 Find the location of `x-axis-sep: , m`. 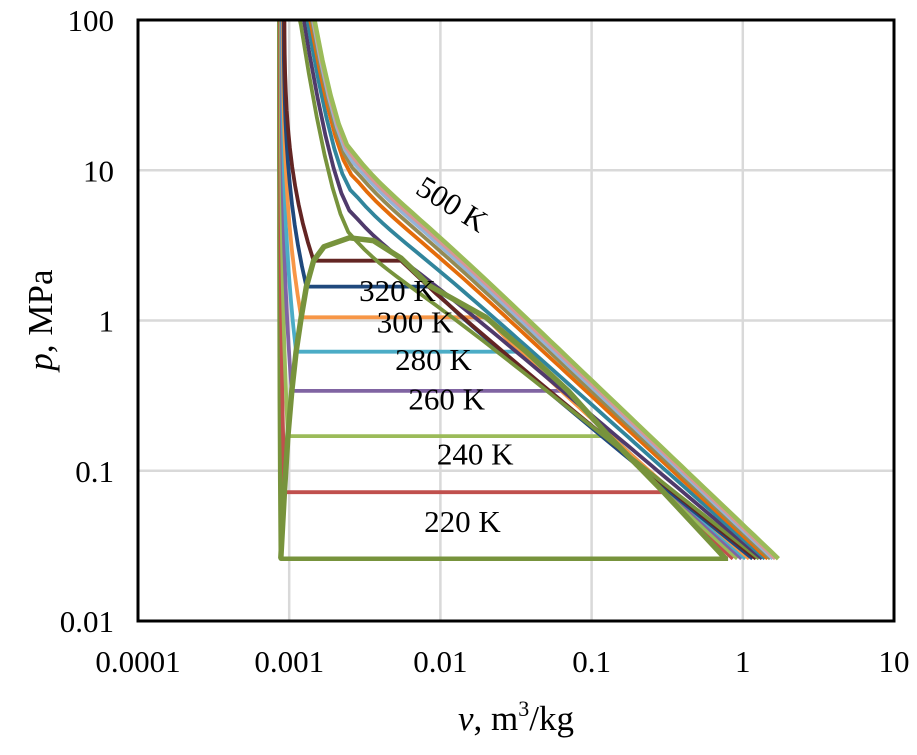

x-axis-sep: , m is located at coordinates (496, 718).